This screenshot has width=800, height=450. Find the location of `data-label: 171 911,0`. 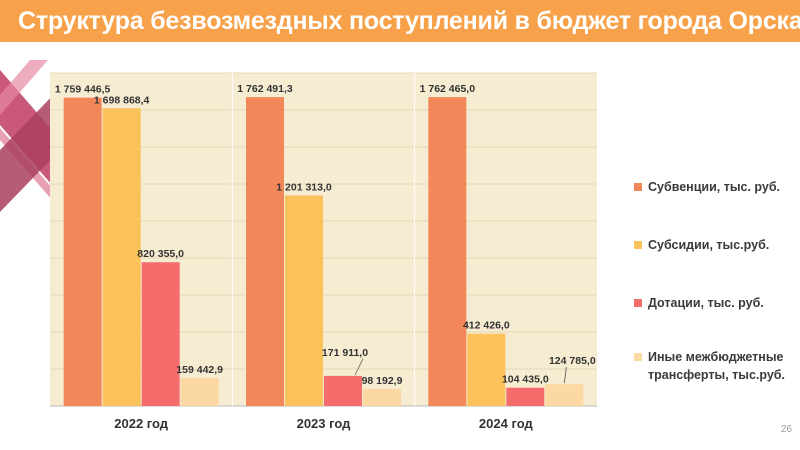

data-label: 171 911,0 is located at coordinates (345, 353).